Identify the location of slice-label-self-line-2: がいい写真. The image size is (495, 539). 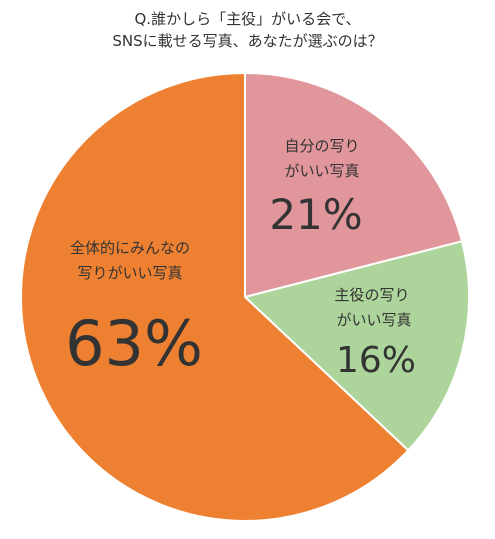
(321, 171).